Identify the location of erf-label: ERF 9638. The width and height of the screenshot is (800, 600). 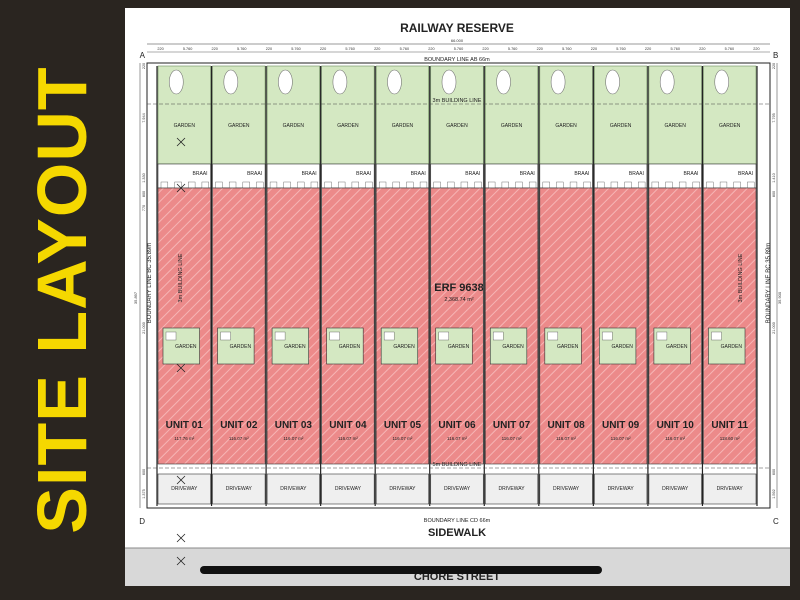
(459, 288).